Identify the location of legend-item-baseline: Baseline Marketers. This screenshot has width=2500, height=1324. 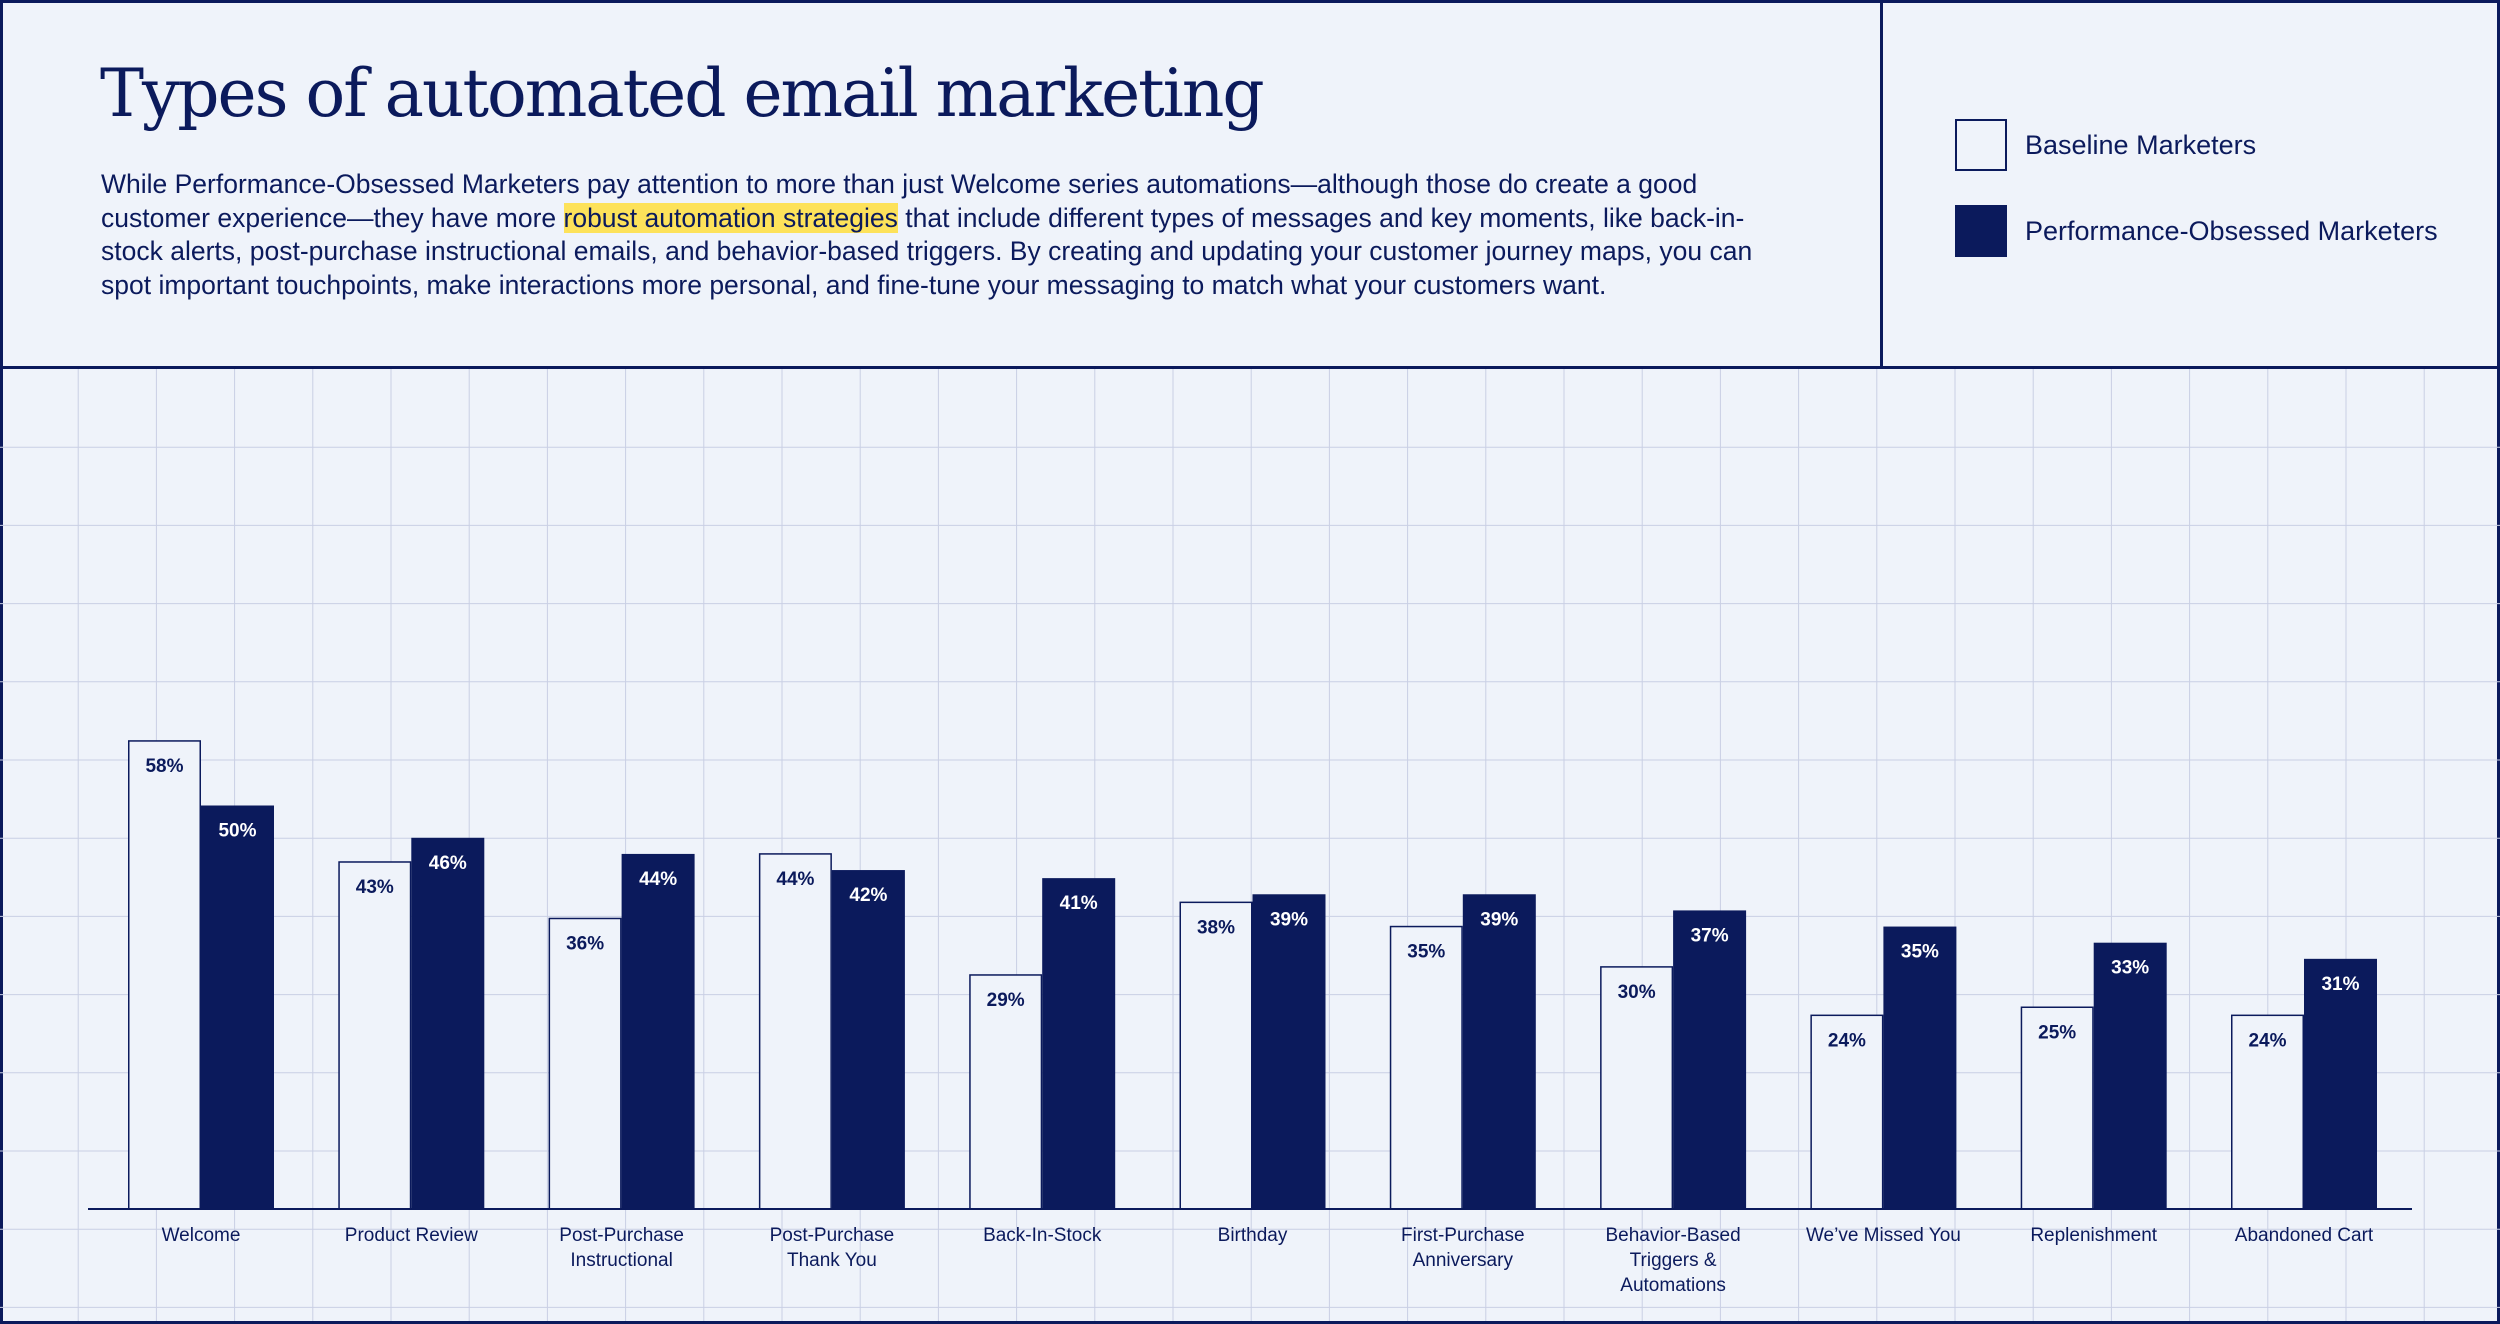
(2196, 145).